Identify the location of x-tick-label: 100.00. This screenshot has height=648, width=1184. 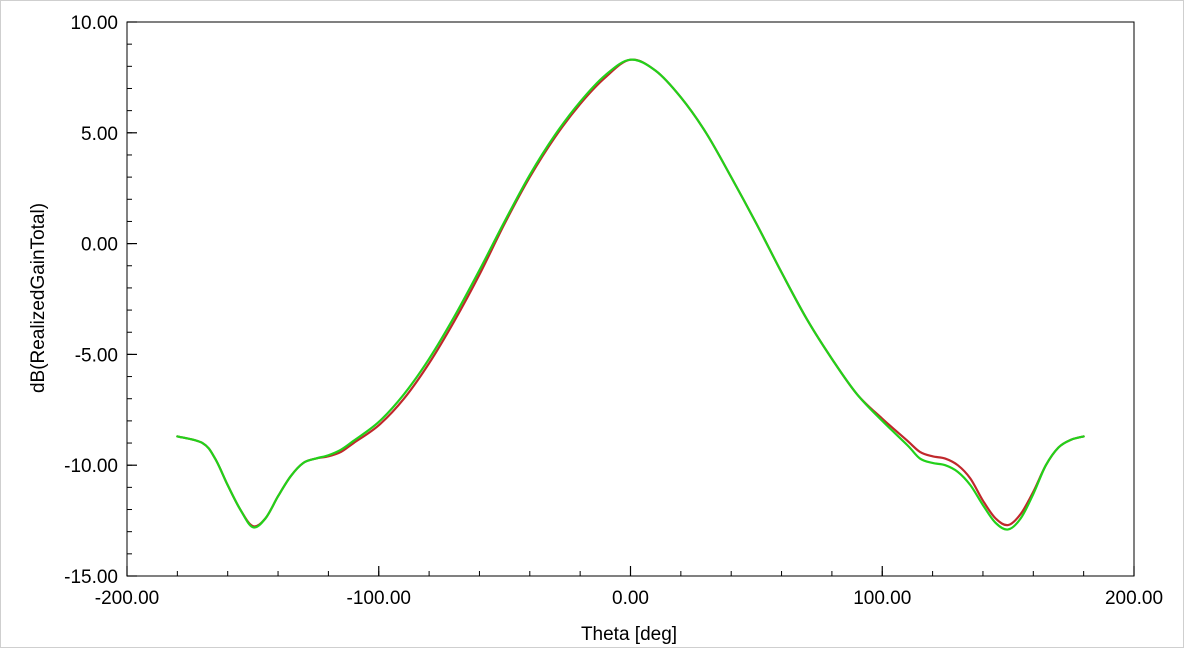
(882, 598).